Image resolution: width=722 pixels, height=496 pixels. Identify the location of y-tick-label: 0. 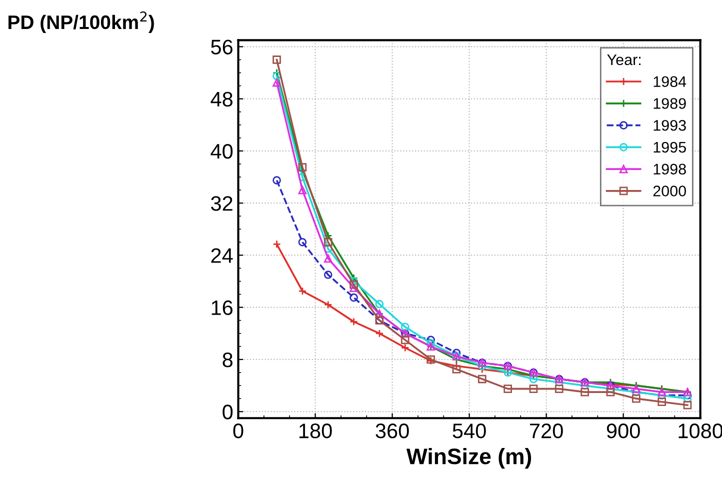
(227, 412).